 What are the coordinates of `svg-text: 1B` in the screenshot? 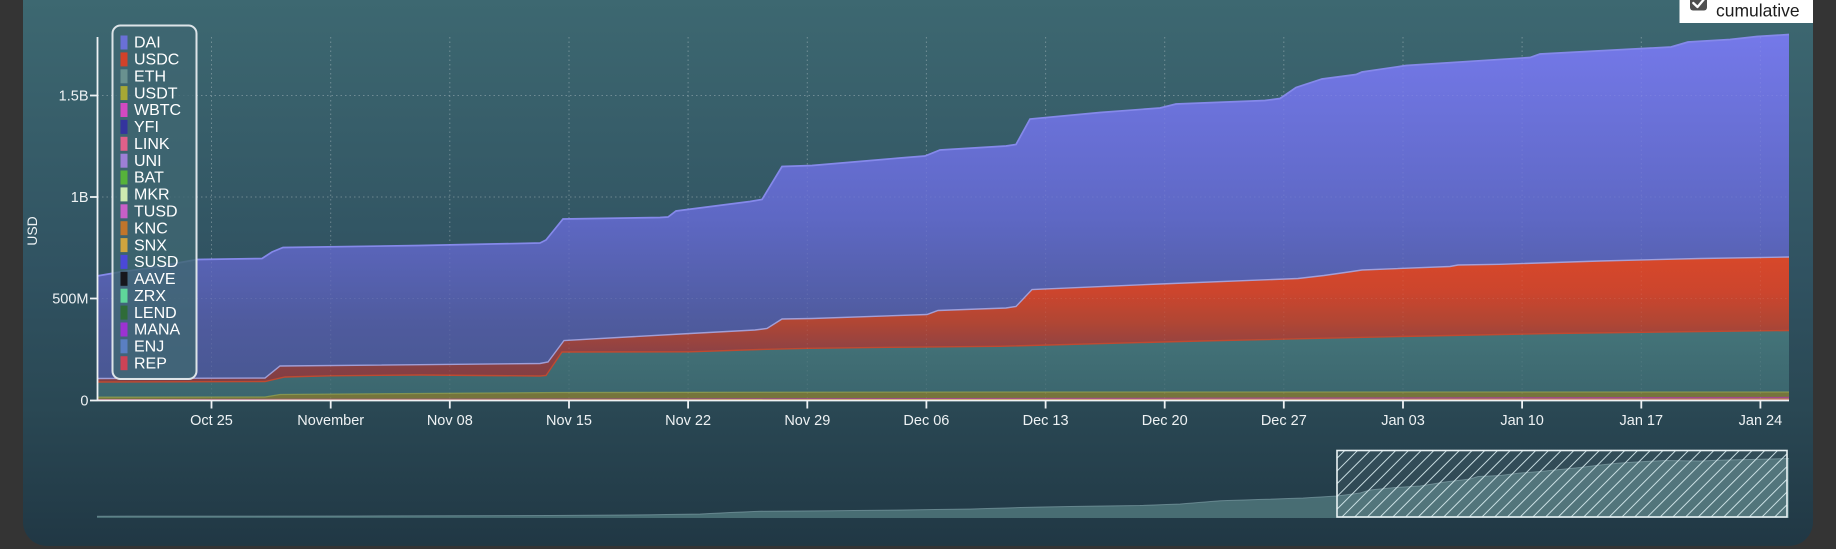 It's located at (80, 198).